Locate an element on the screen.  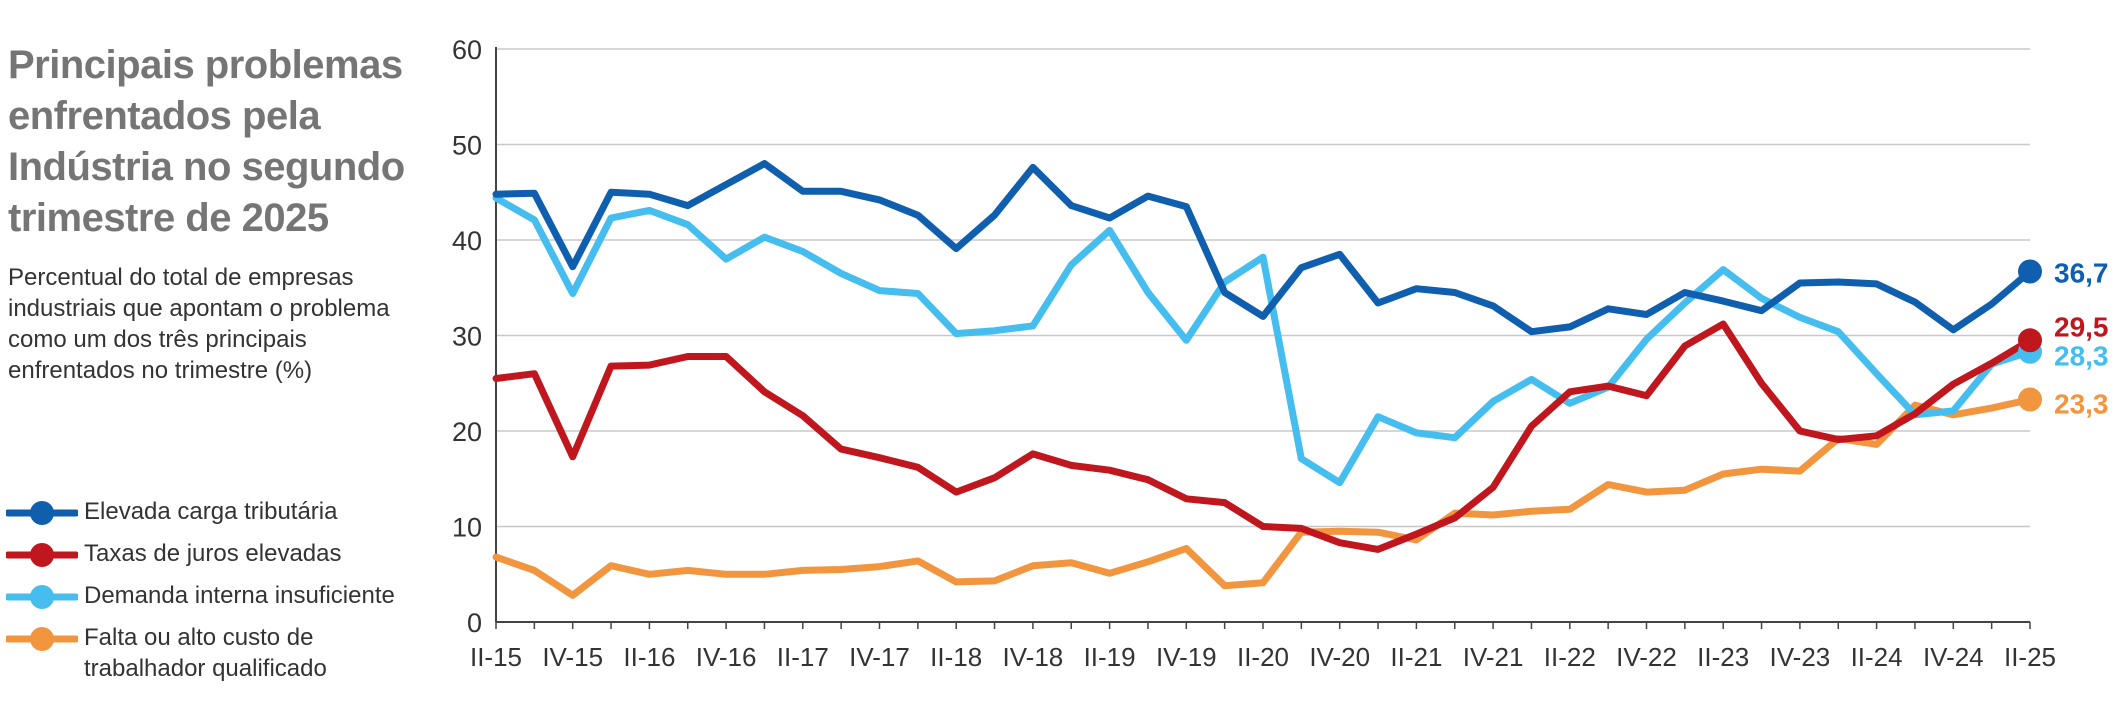
x-tick-label: II-21 is located at coordinates (1416, 657).